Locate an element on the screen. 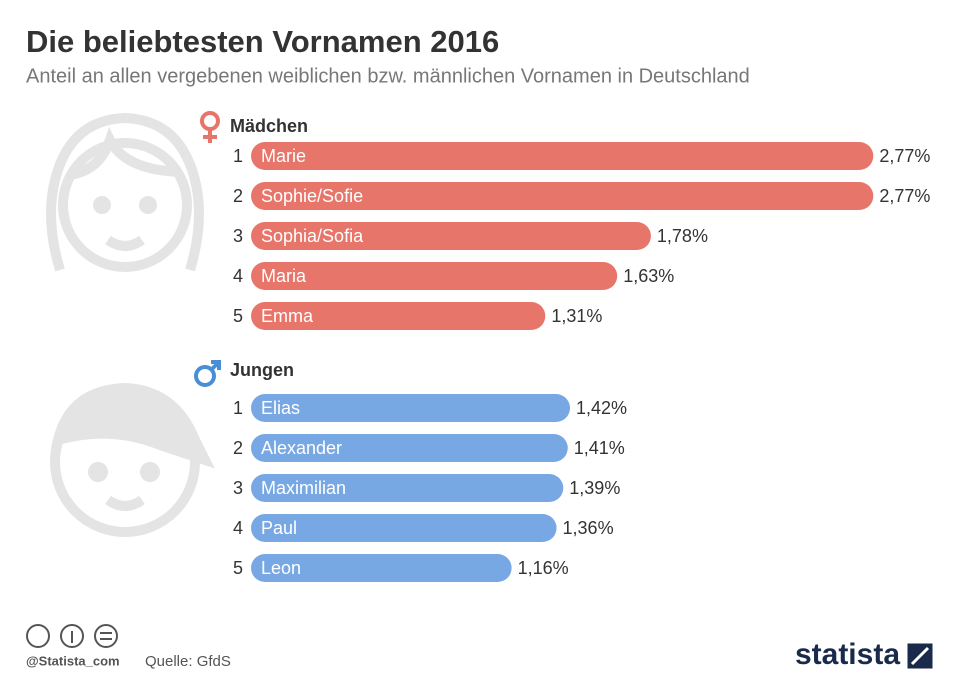  category-label: Maria is located at coordinates (284, 276).